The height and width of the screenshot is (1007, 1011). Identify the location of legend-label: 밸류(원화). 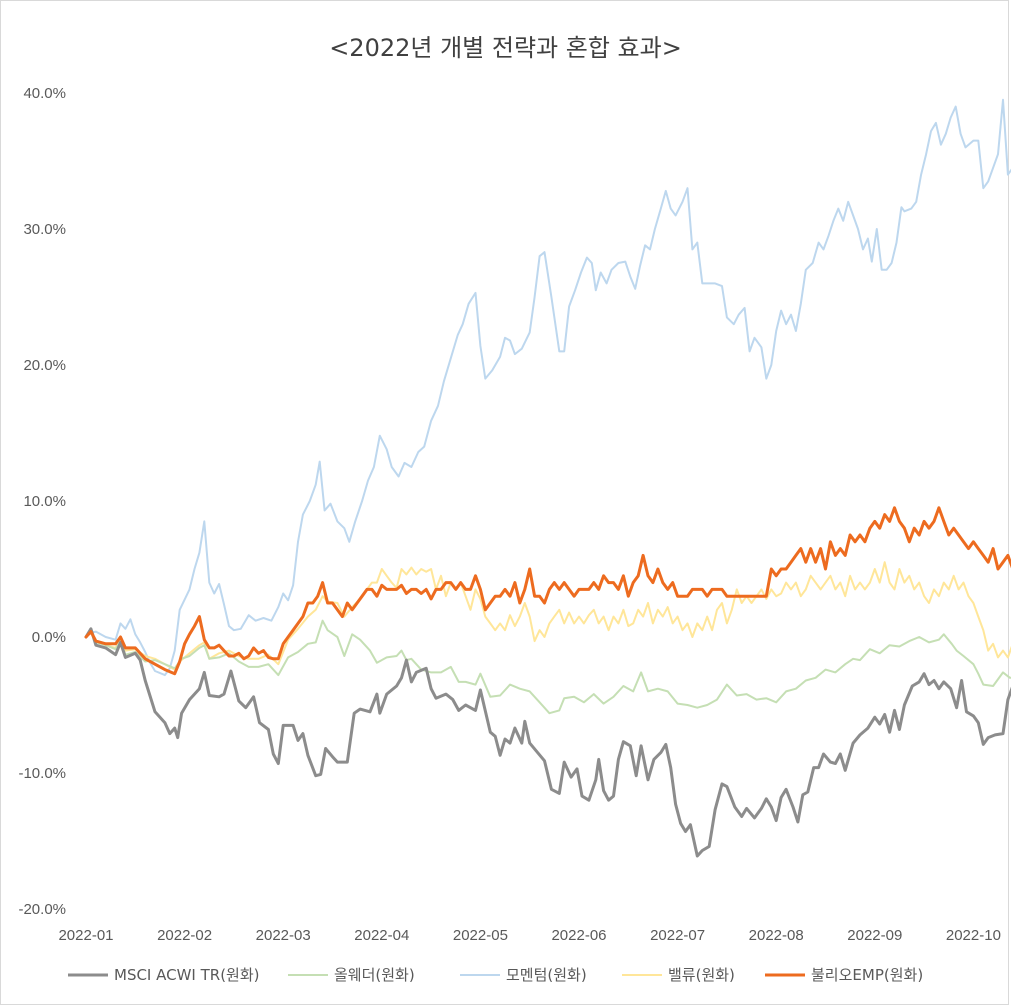
(701, 975).